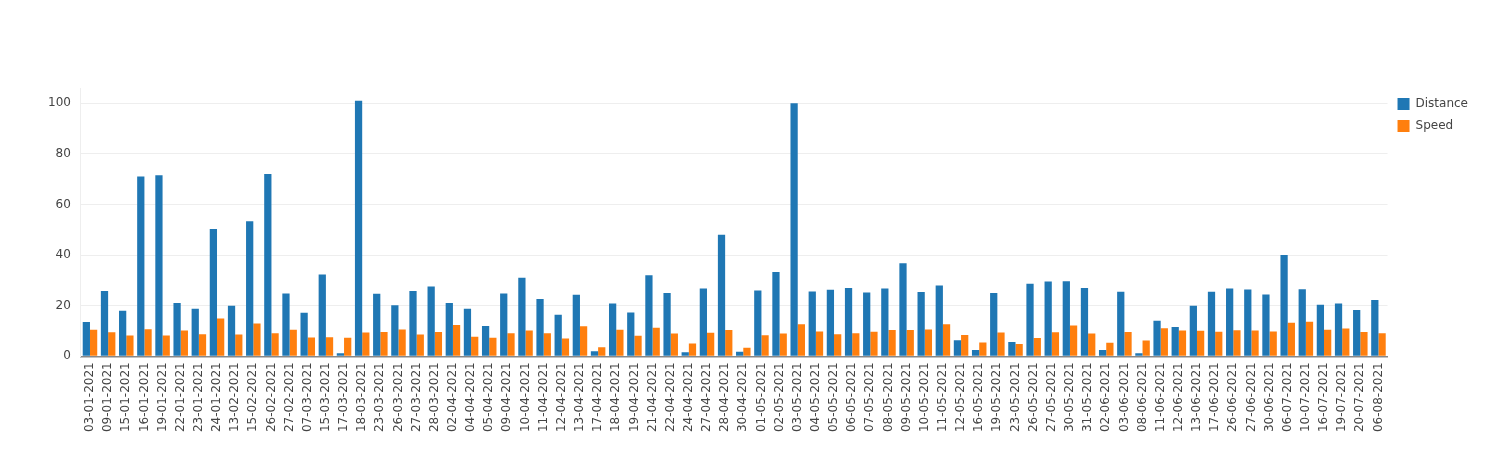  What do you see at coordinates (560, 397) in the screenshot?
I see `x-tick-label: 12-04-2021` at bounding box center [560, 397].